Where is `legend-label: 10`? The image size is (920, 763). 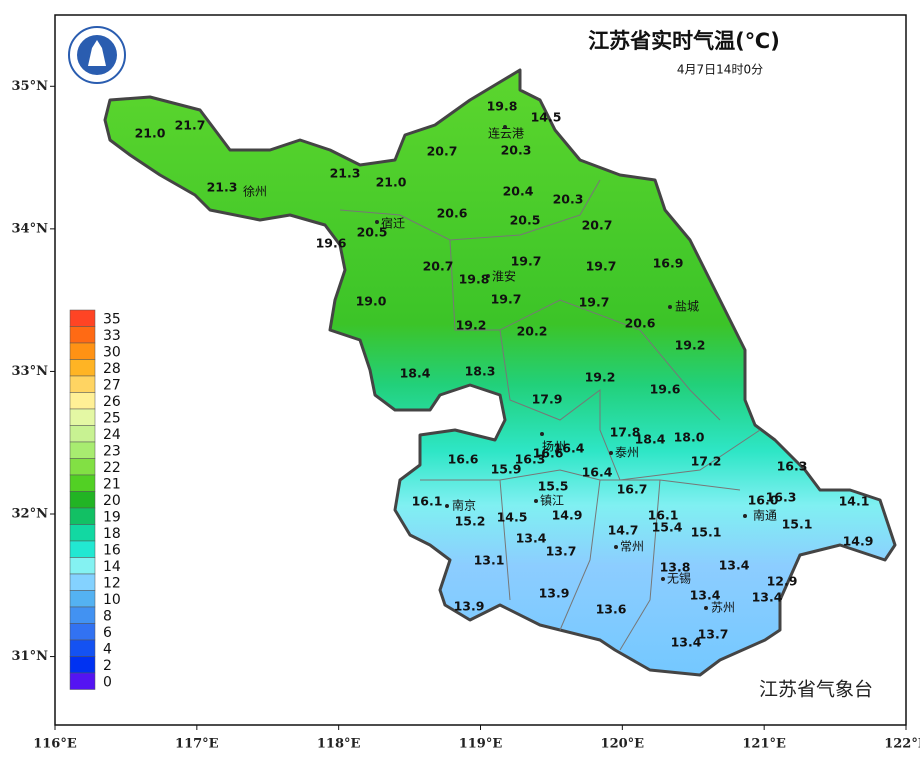
legend-label: 10 is located at coordinates (112, 600).